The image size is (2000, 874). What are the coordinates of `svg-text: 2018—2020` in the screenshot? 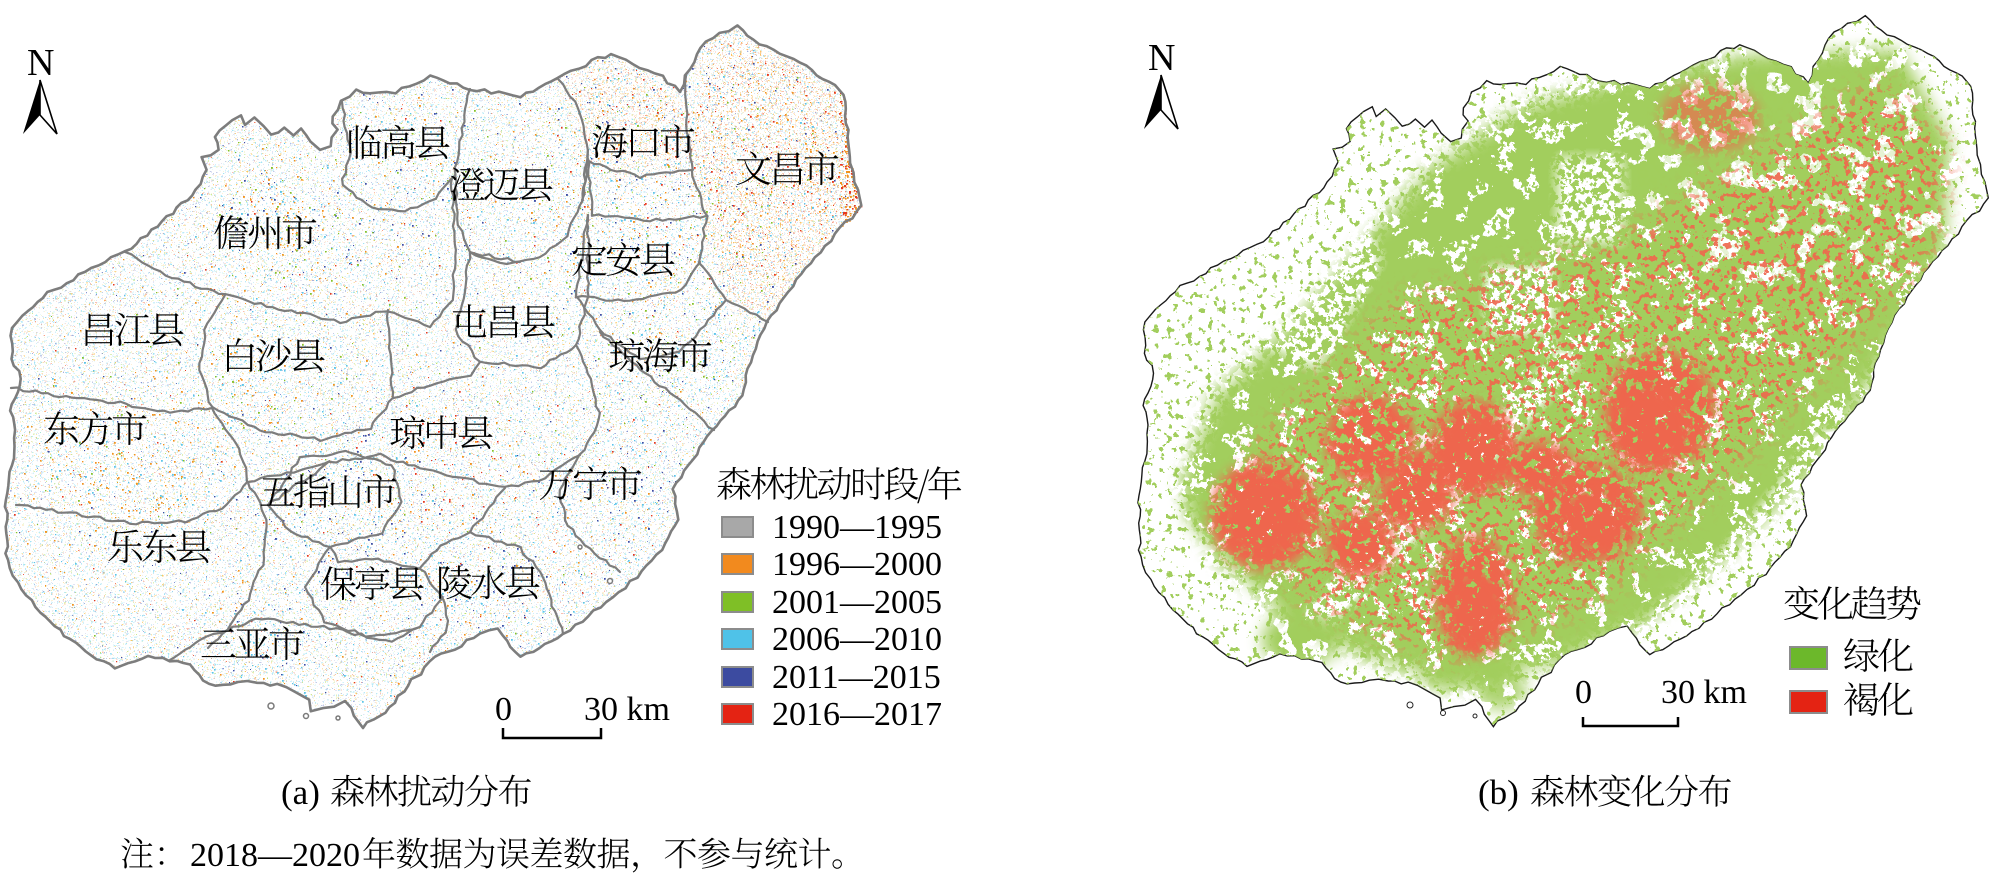 It's located at (275, 855).